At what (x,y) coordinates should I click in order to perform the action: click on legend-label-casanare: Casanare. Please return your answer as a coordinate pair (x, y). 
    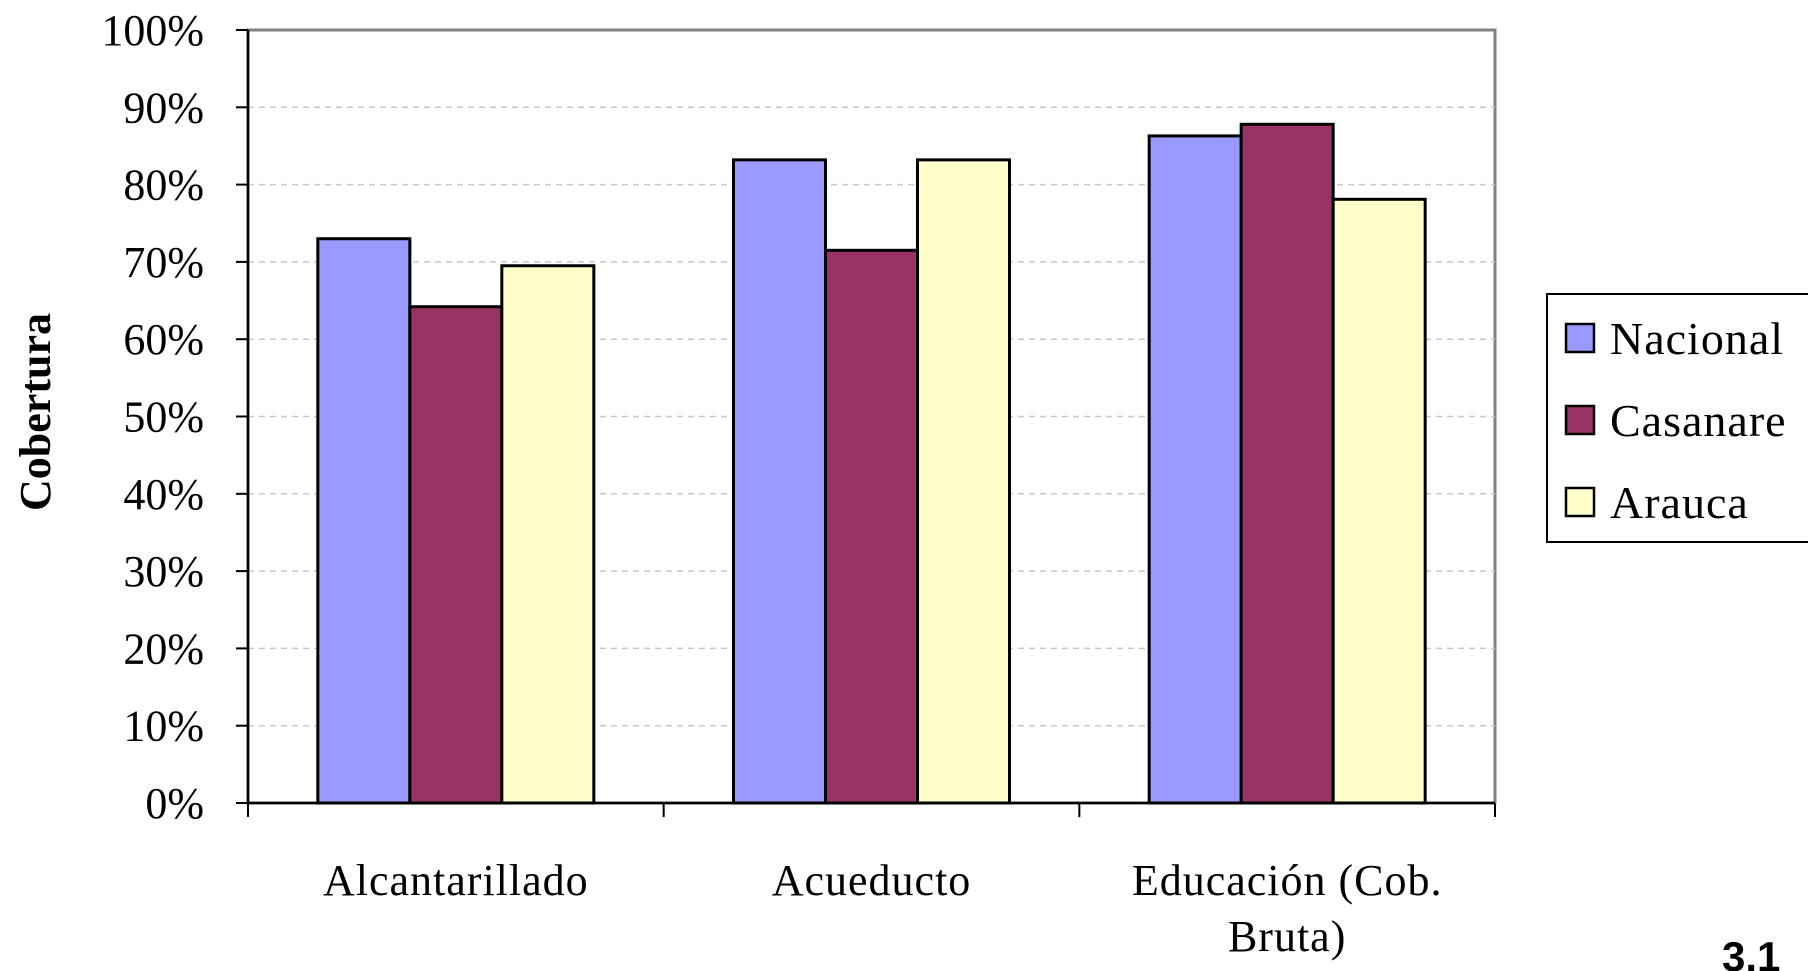
    Looking at the image, I should click on (1698, 420).